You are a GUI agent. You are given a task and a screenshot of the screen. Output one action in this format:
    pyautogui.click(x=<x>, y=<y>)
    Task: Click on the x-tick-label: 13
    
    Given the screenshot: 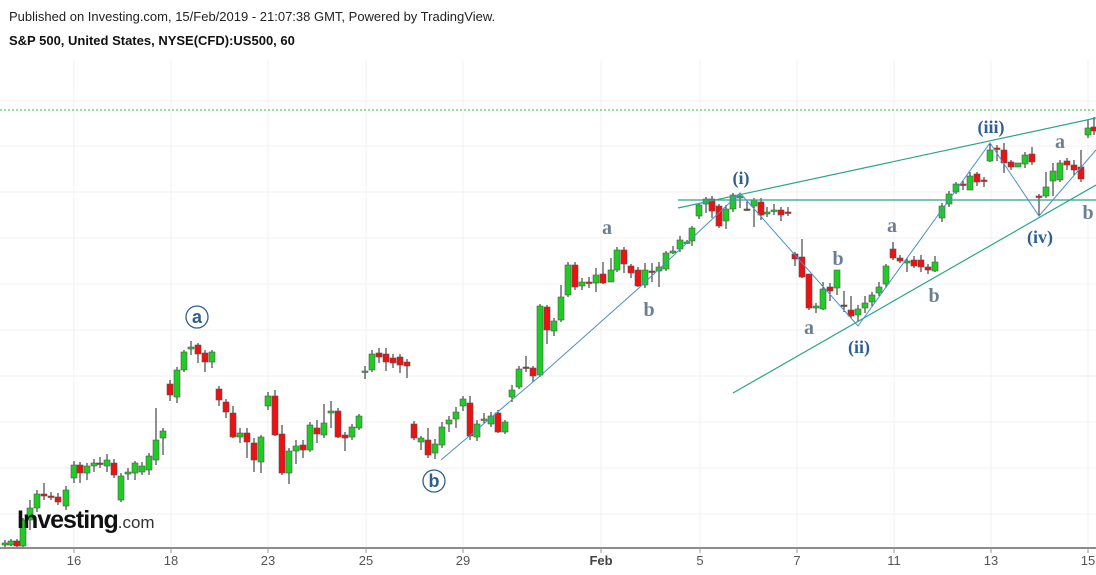 What is the action you would take?
    pyautogui.click(x=991, y=560)
    